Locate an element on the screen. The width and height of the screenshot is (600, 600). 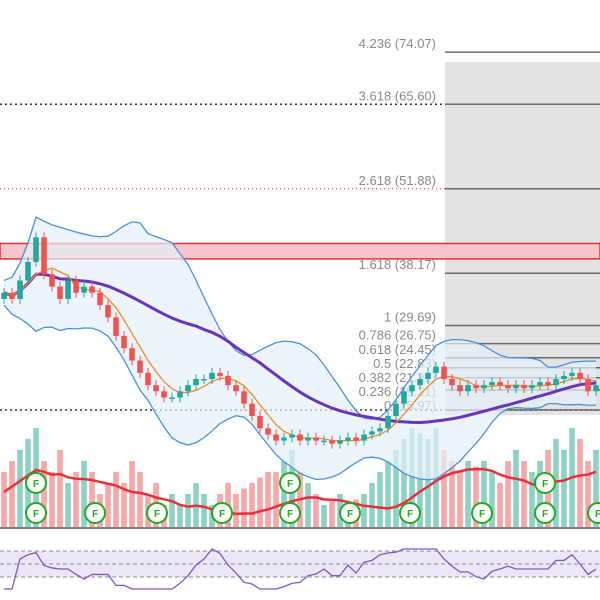
fib-level-label: 1 (29.69) is located at coordinates (410, 316).